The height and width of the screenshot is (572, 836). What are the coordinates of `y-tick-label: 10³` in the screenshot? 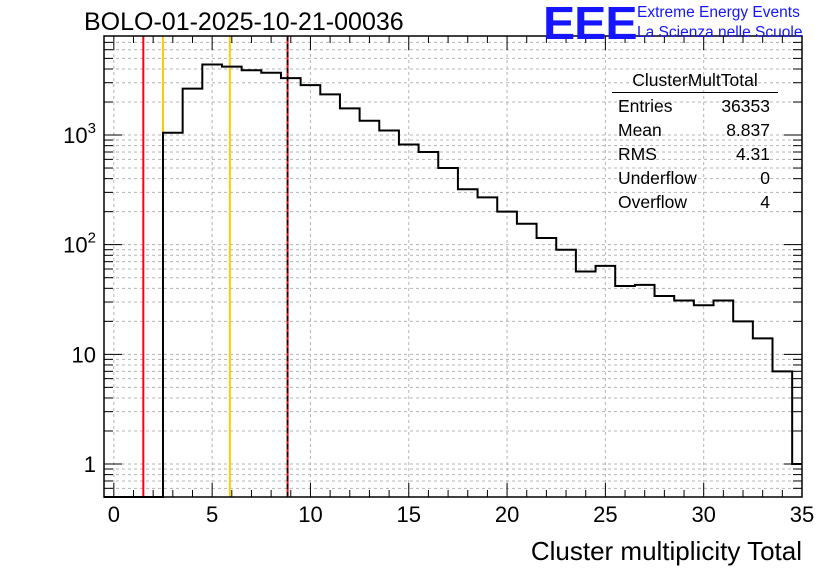 It's located at (79, 134).